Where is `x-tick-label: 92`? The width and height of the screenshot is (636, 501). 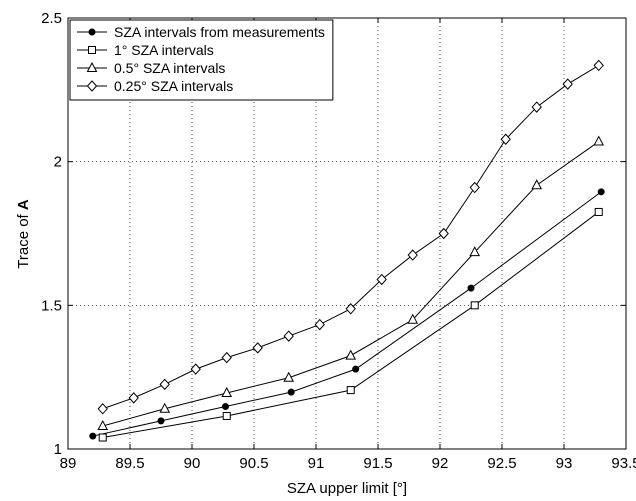 x-tick-label: 92 is located at coordinates (440, 463).